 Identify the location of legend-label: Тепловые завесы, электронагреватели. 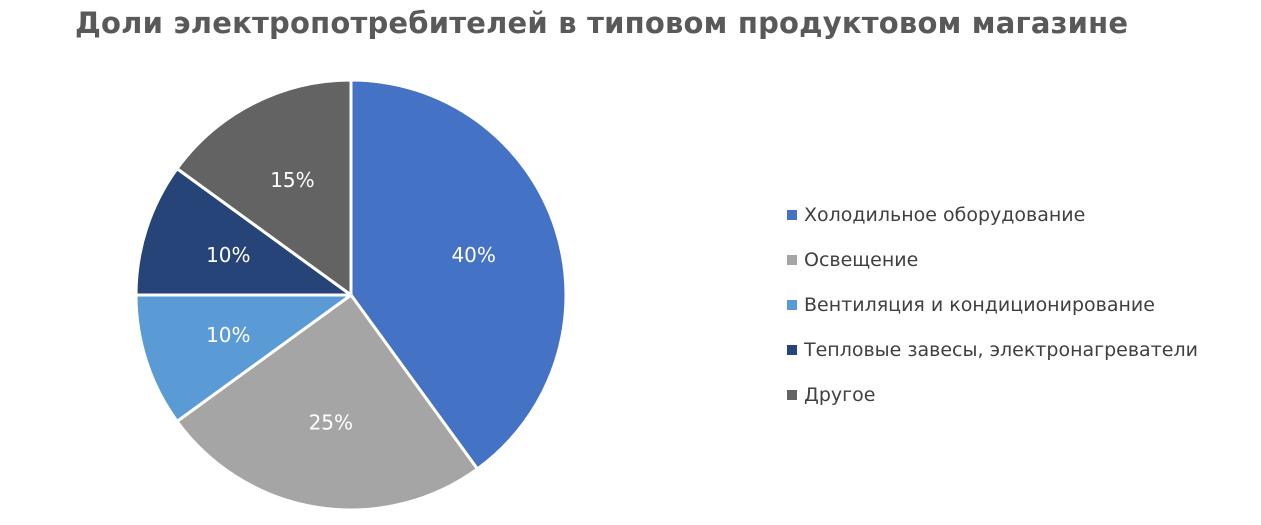
(1001, 349).